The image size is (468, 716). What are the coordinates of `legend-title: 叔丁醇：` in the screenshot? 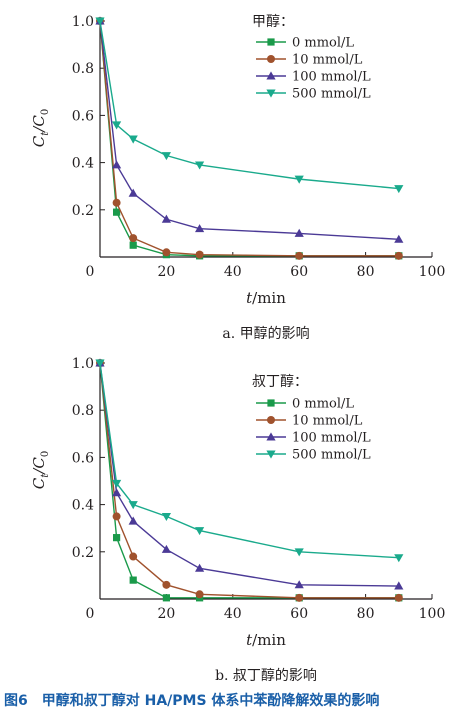 It's located at (280, 381).